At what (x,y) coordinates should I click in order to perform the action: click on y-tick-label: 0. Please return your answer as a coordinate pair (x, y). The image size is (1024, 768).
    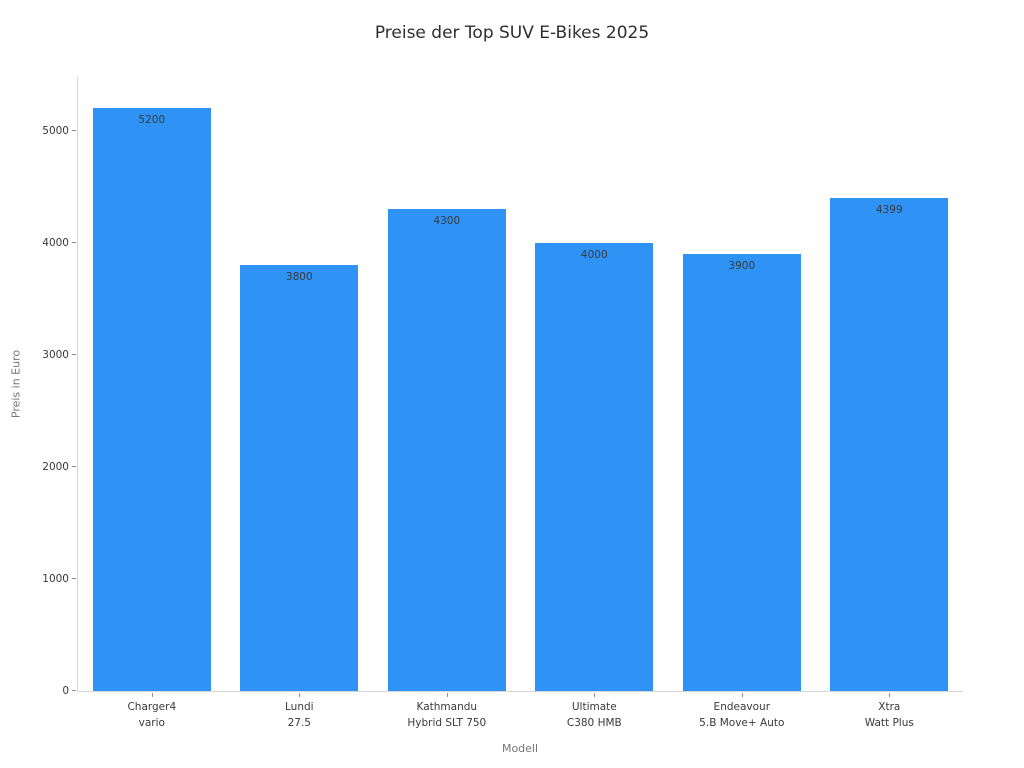
    Looking at the image, I should click on (65, 691).